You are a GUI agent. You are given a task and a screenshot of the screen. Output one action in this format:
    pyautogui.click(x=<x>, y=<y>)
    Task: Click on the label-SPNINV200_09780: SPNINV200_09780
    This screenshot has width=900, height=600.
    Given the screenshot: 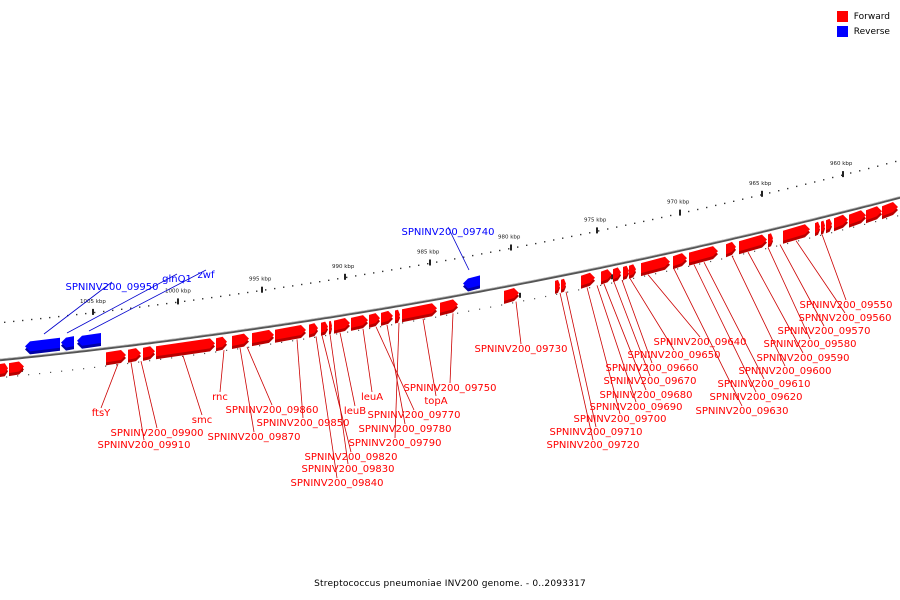 What is the action you would take?
    pyautogui.click(x=404, y=429)
    